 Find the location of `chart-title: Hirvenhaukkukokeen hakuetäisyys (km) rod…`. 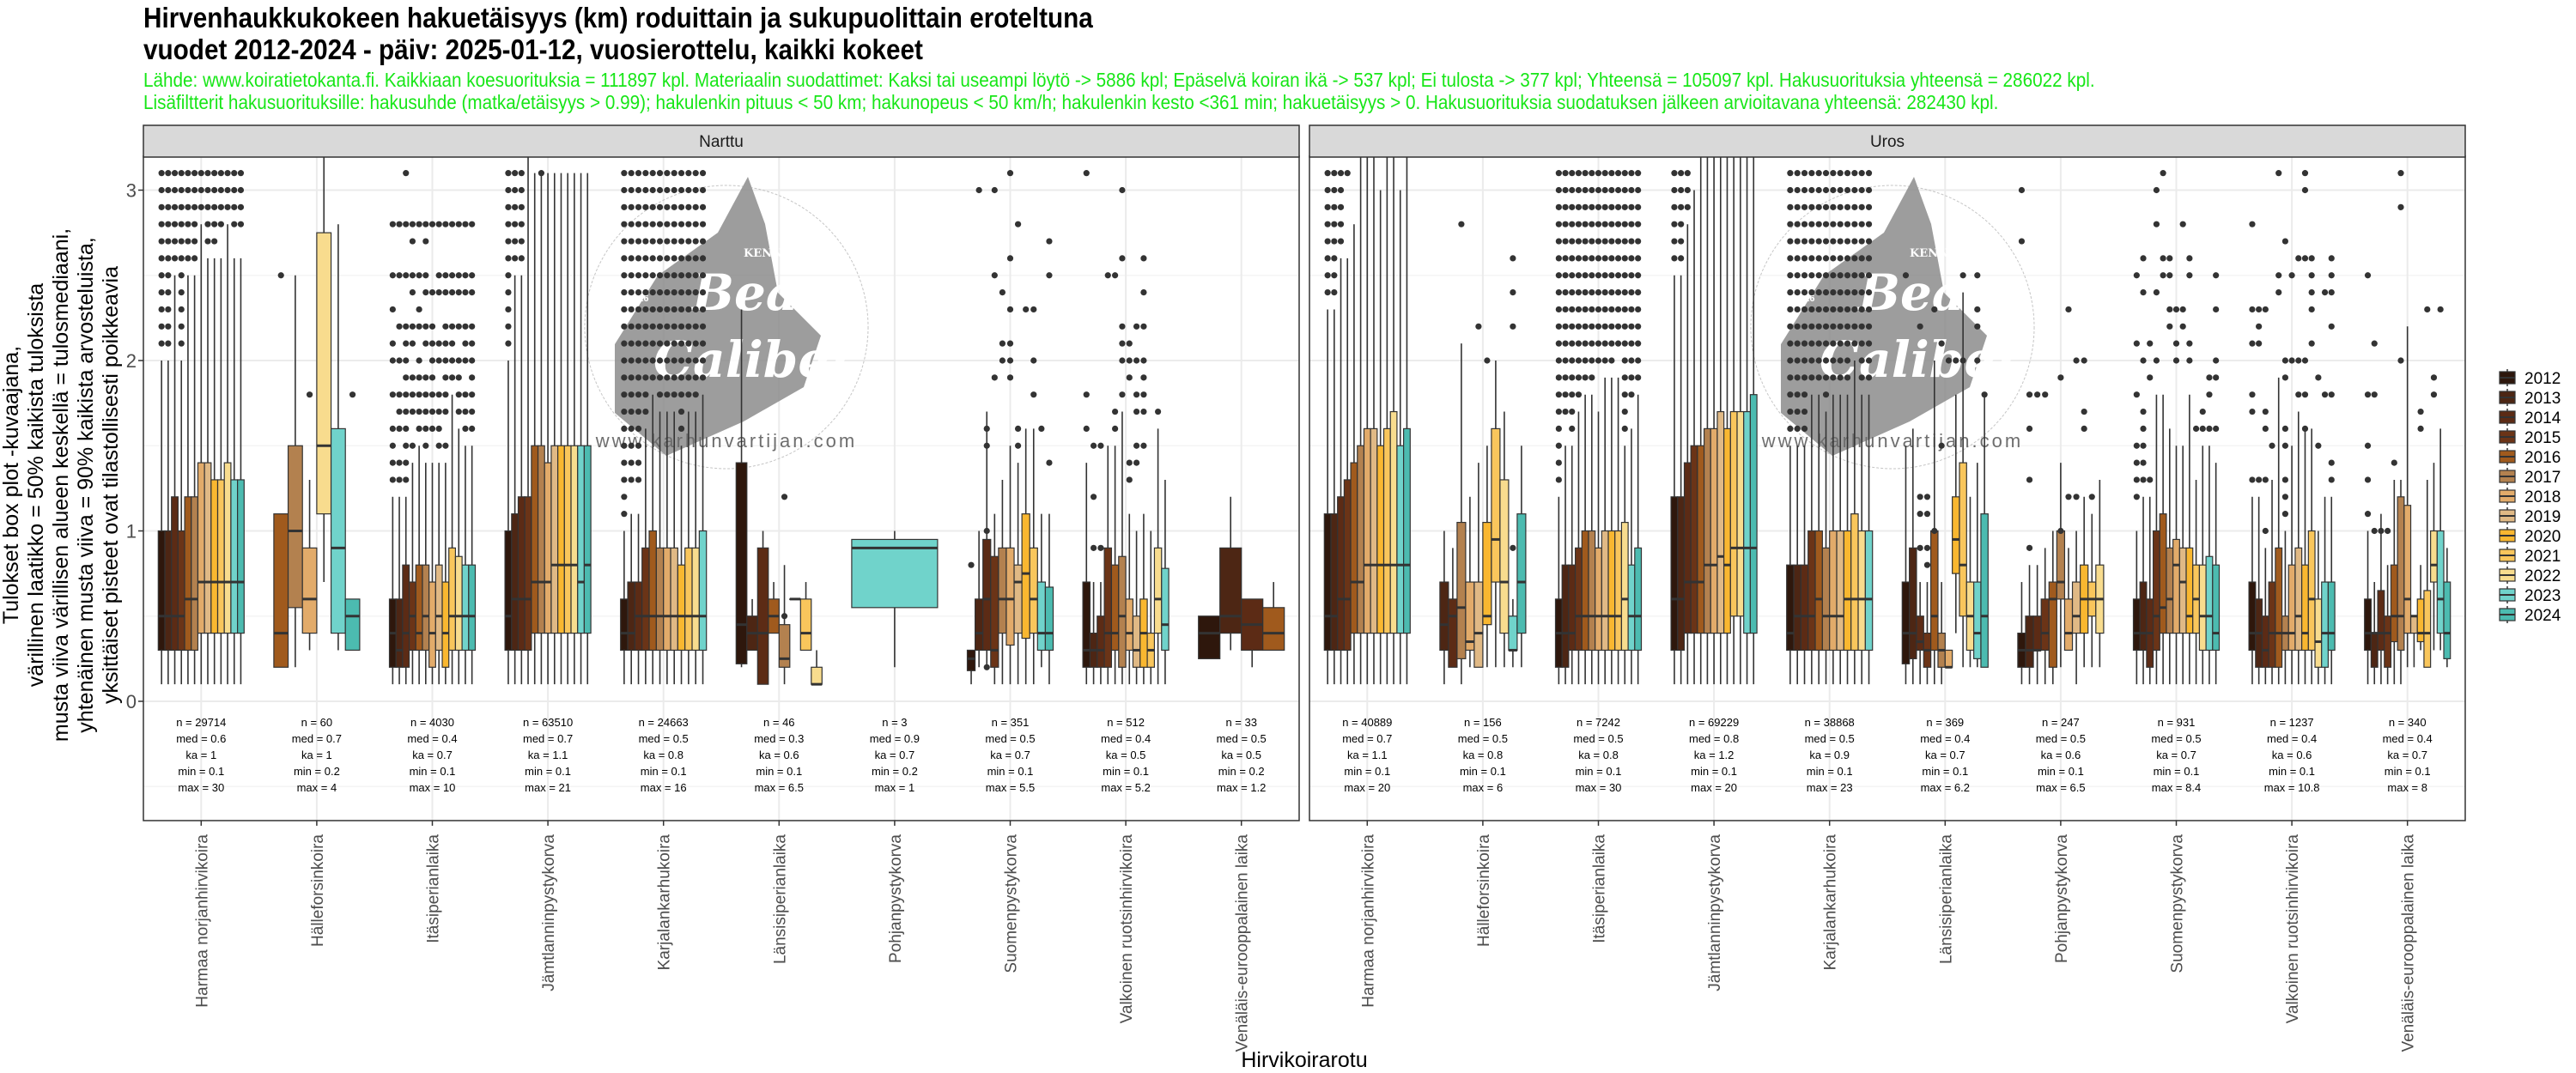

chart-title: Hirvenhaukkukokeen hakuetäisyys (km) rod… is located at coordinates (618, 17).